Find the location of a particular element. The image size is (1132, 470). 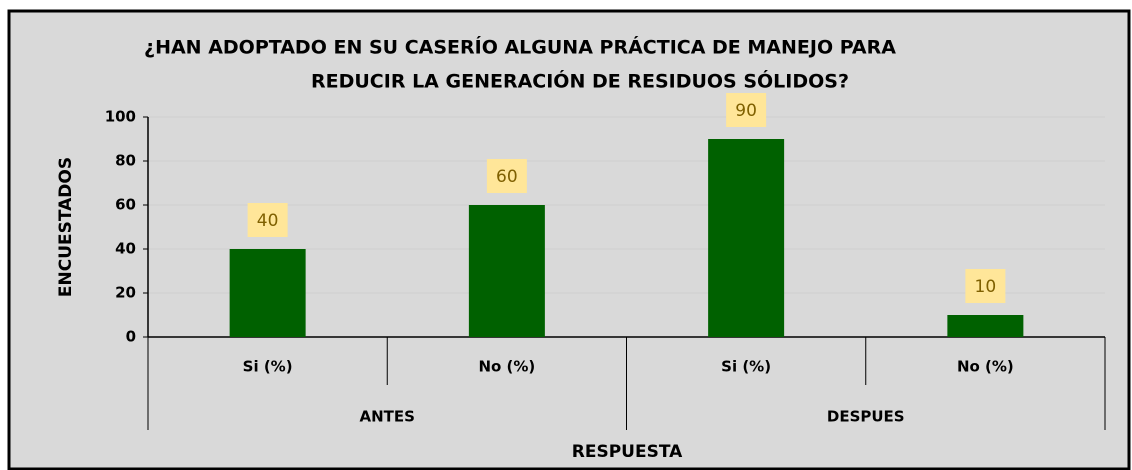

data-label: 10 is located at coordinates (986, 287).